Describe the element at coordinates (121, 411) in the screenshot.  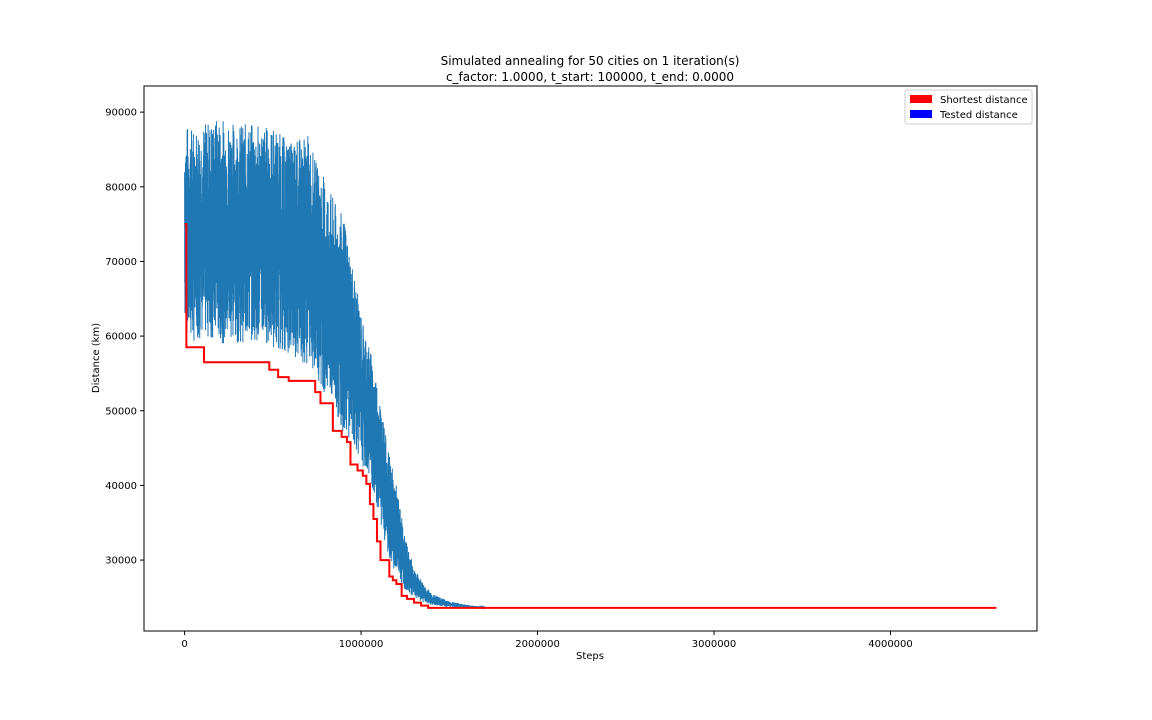
I see `y-tick-label: 50000` at that location.